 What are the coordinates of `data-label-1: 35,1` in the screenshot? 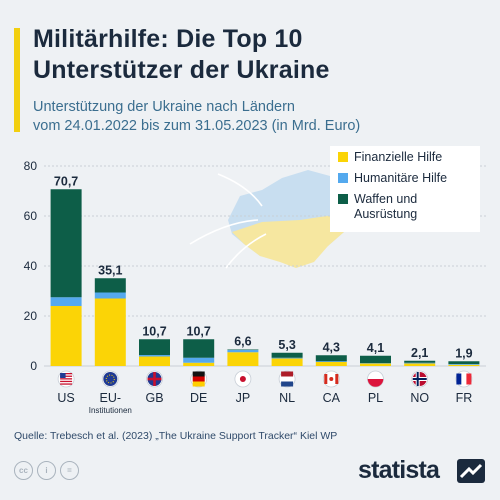 It's located at (110, 270).